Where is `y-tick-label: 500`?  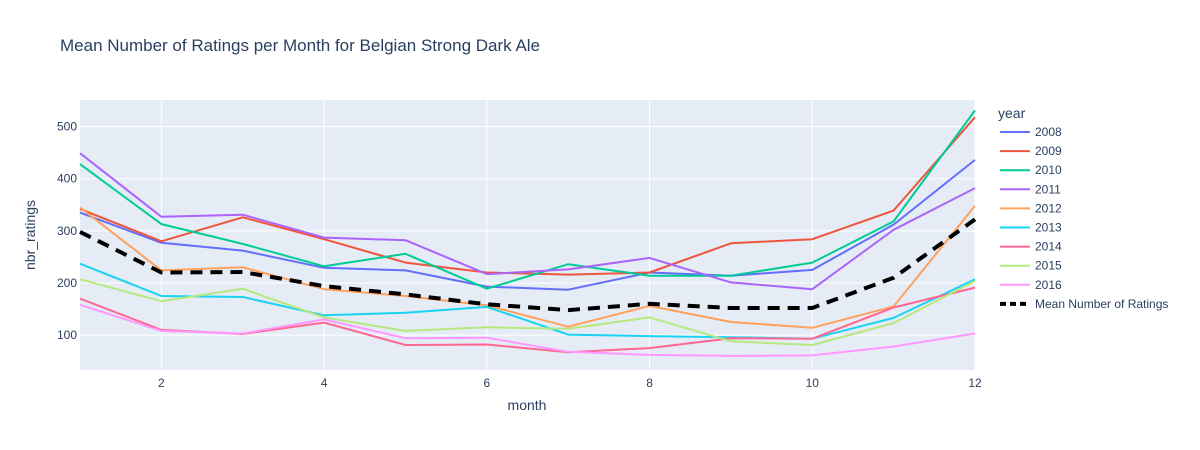
y-tick-label: 500 is located at coordinates (67, 127).